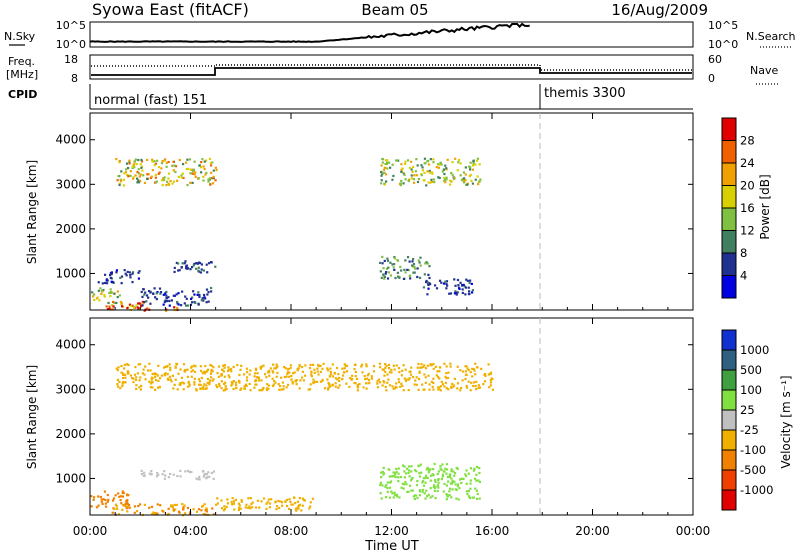  Describe the element at coordinates (747, 410) in the screenshot. I see `colorbar-tick-label: 25` at that location.